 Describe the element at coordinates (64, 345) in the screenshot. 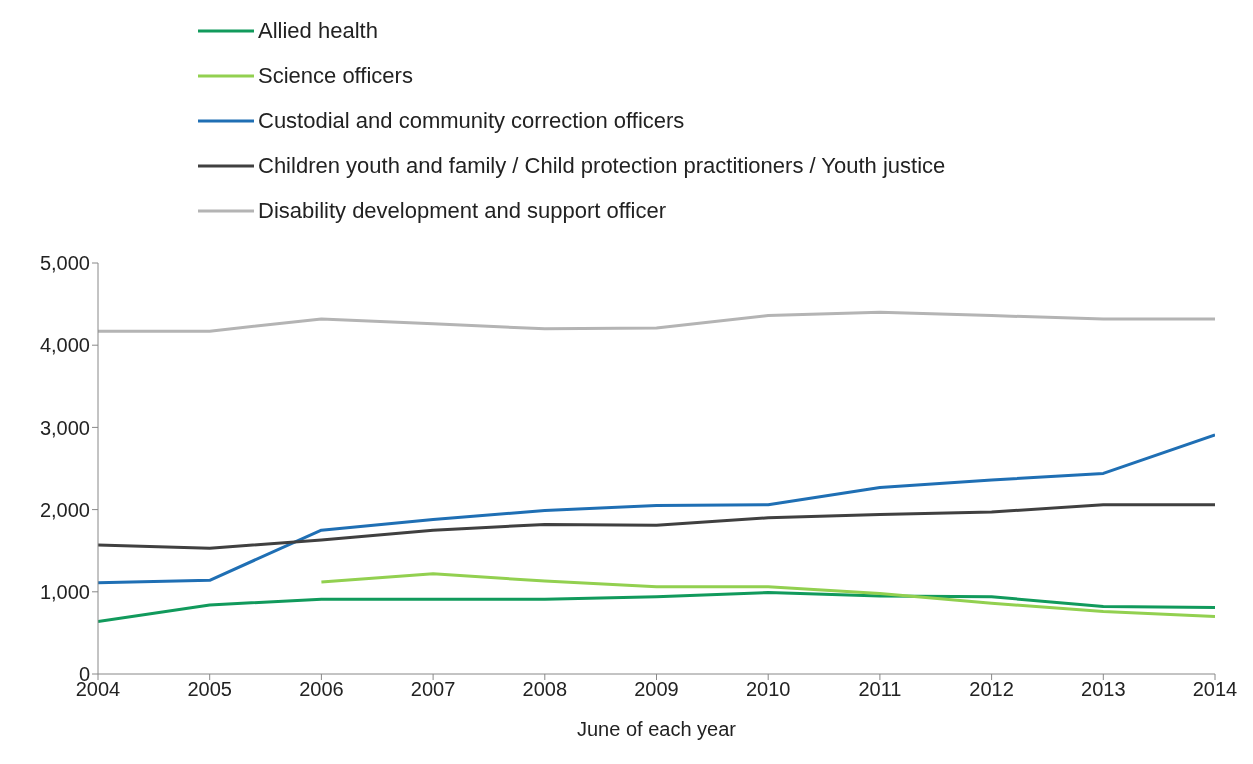

I see `y-tick-label: 4,000` at that location.